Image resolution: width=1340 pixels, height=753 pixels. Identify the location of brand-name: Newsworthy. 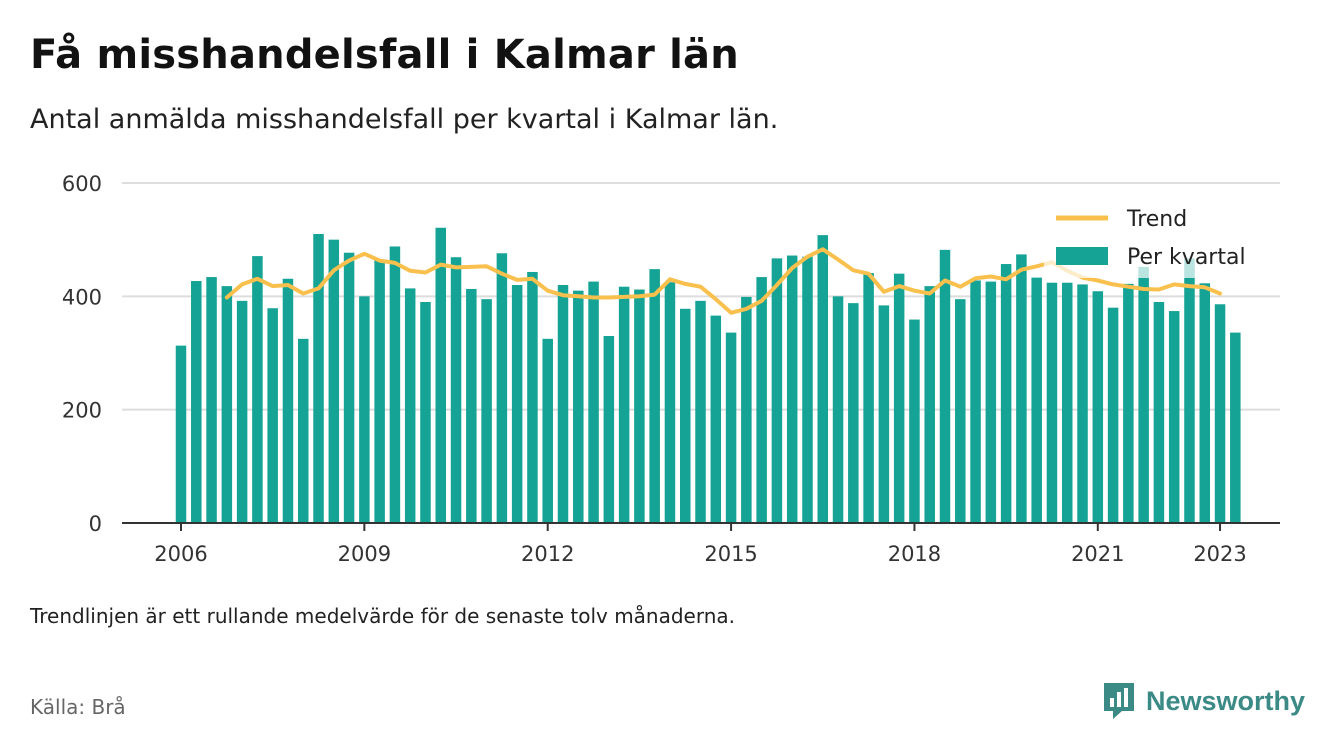
(1226, 700).